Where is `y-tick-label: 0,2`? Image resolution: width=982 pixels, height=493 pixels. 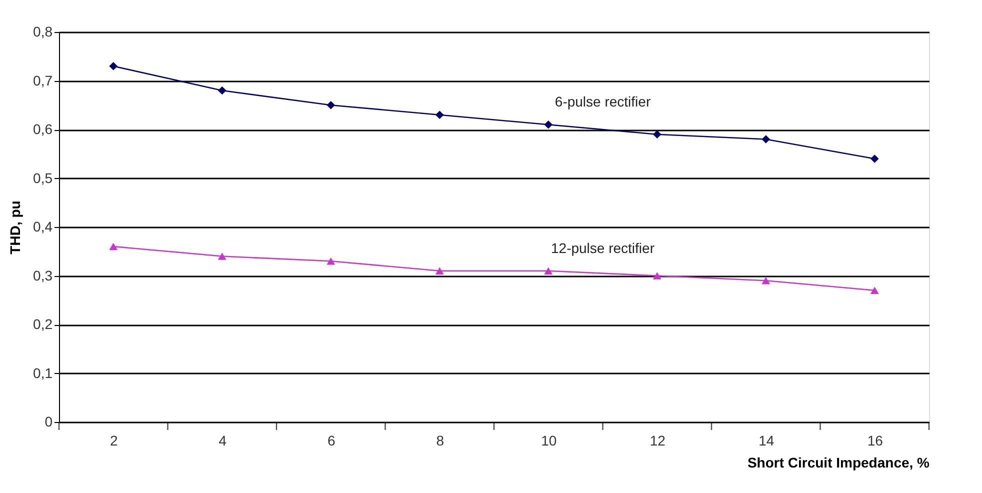
y-tick-label: 0,2 is located at coordinates (43, 324).